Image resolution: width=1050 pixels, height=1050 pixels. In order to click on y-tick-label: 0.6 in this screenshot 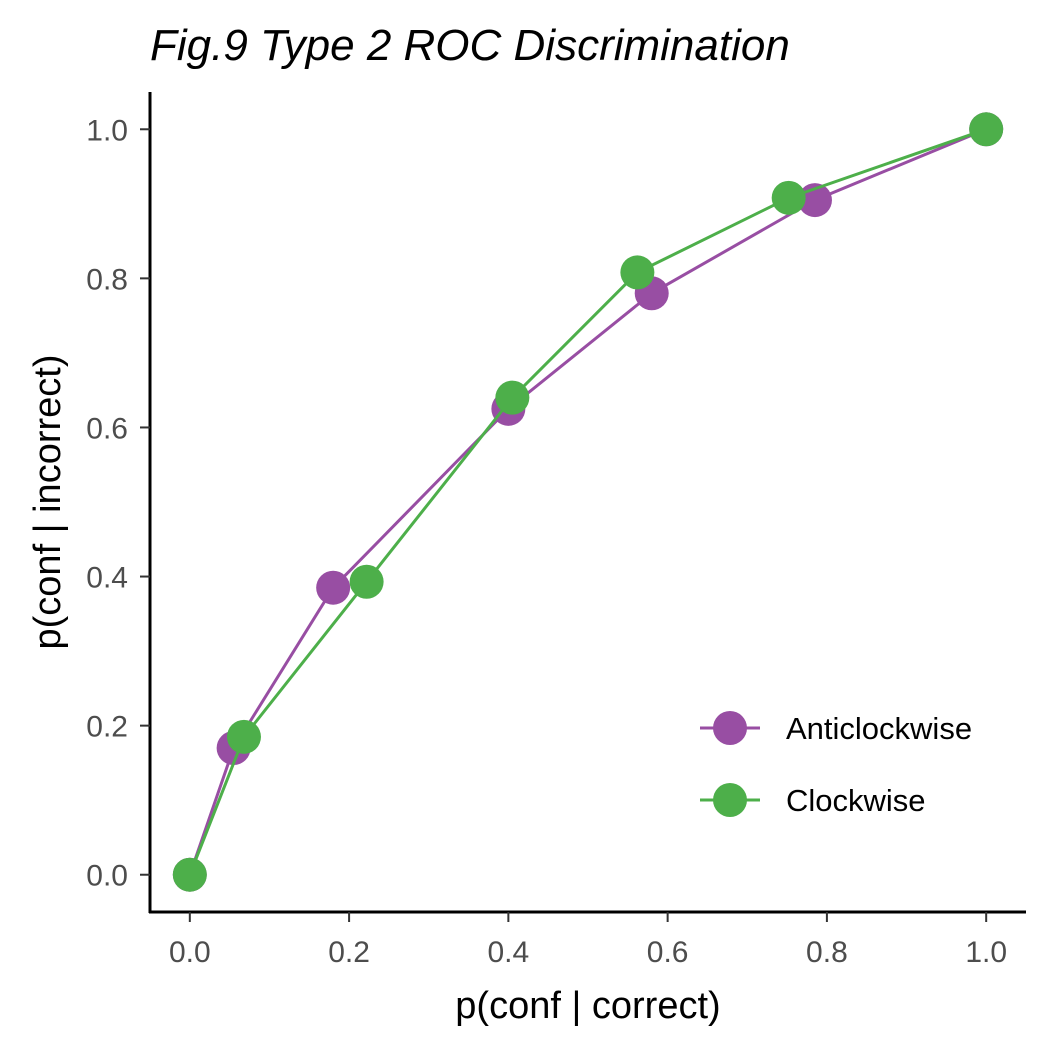, I will do `click(107, 428)`.